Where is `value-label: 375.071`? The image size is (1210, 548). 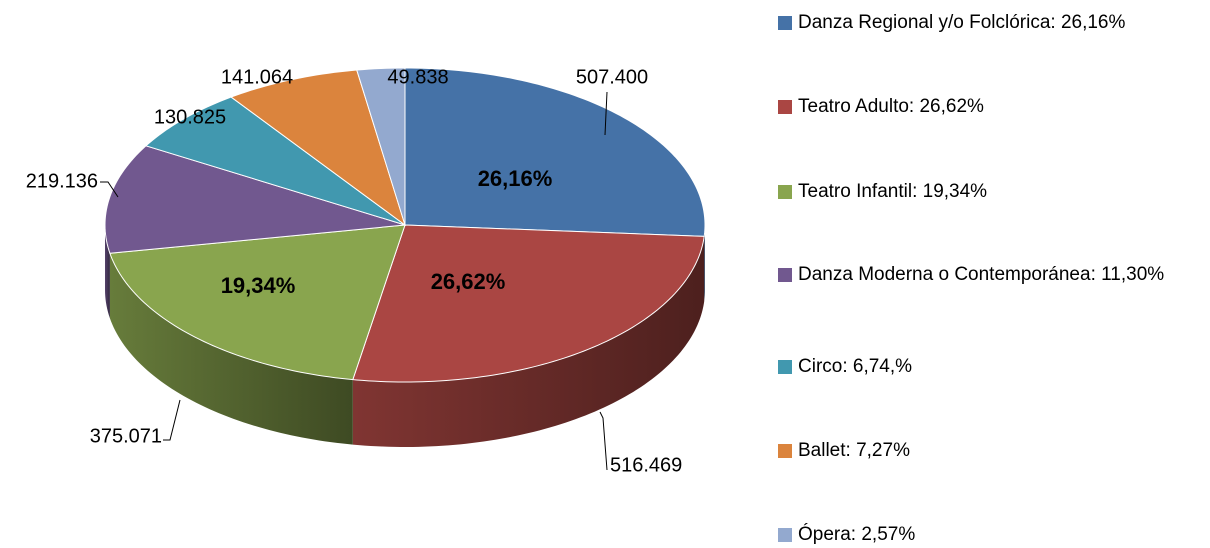
value-label: 375.071 is located at coordinates (126, 436).